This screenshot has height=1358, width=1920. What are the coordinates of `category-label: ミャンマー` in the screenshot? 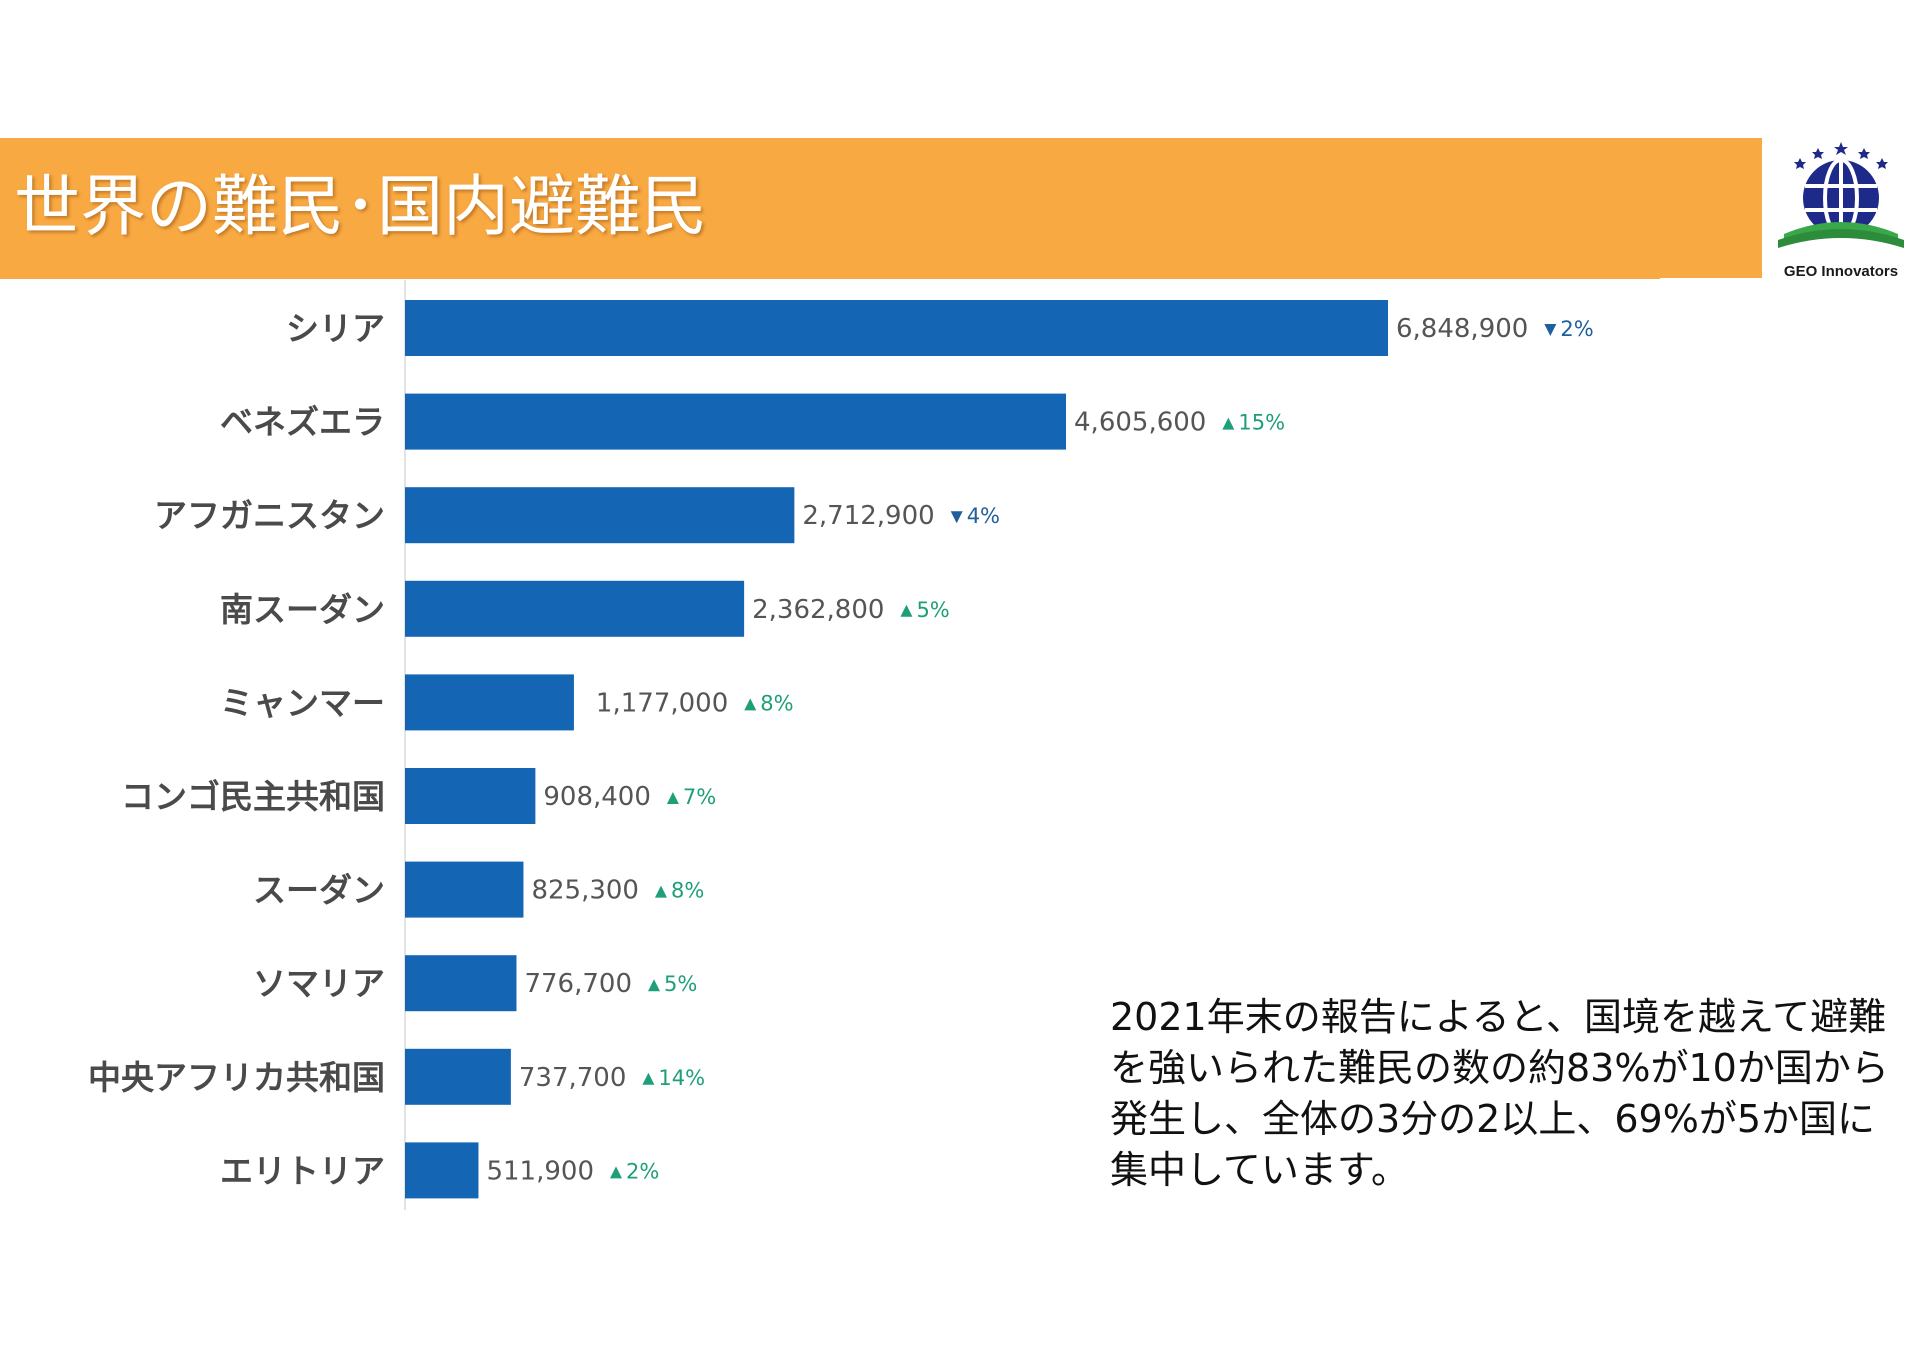 It's located at (302, 702).